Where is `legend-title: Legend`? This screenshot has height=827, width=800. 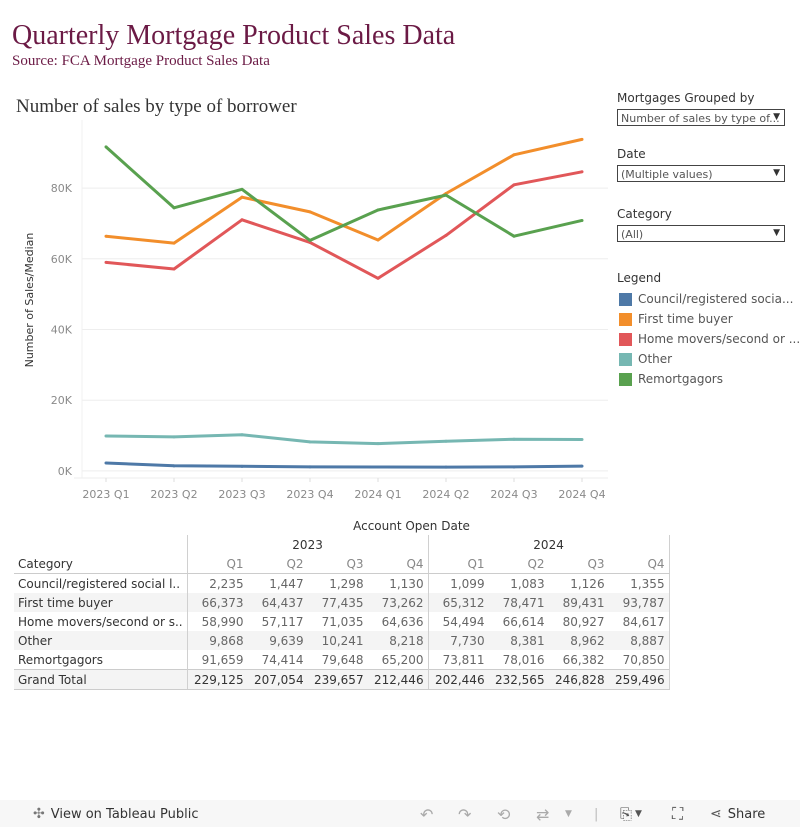
legend-title: Legend is located at coordinates (639, 278).